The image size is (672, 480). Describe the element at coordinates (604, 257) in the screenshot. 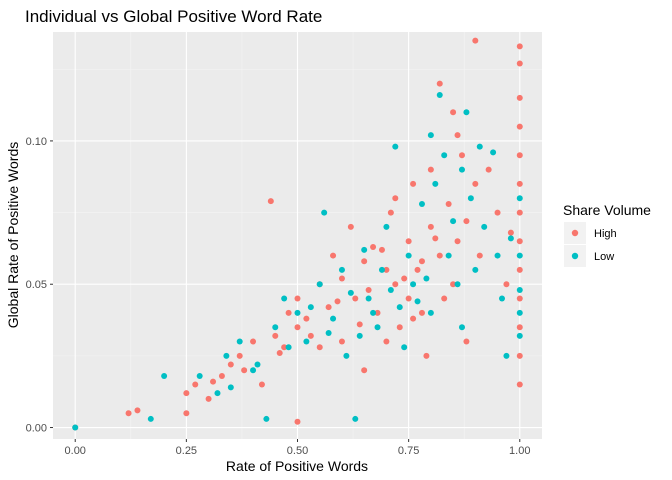

I see `legend-label-low: Low` at that location.